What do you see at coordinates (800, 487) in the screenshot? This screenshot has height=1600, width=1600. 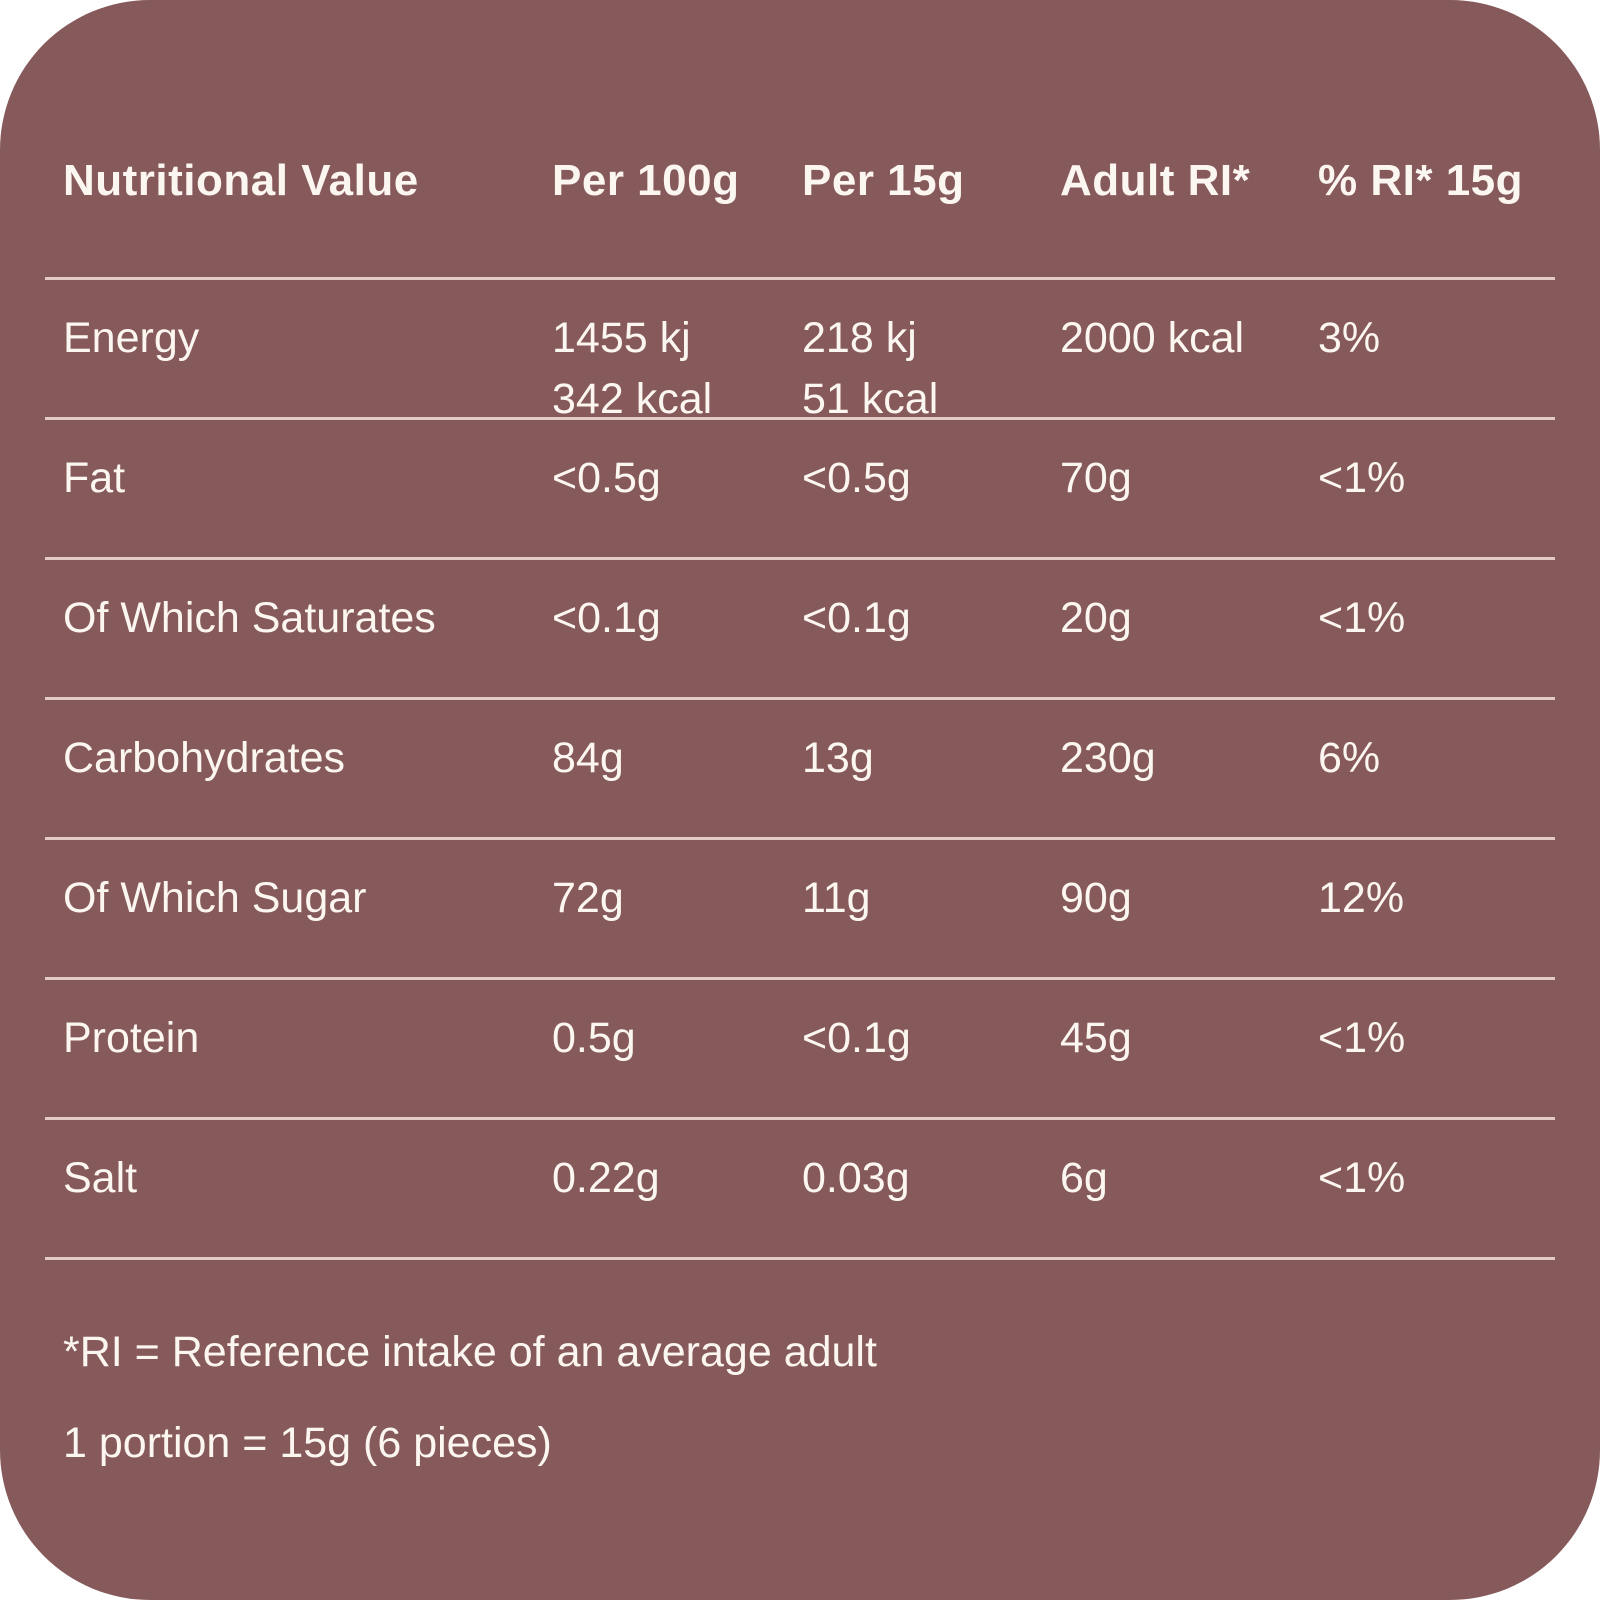 I see `table-row-fat: Fat <0.5g <0.5g 70g <1%` at bounding box center [800, 487].